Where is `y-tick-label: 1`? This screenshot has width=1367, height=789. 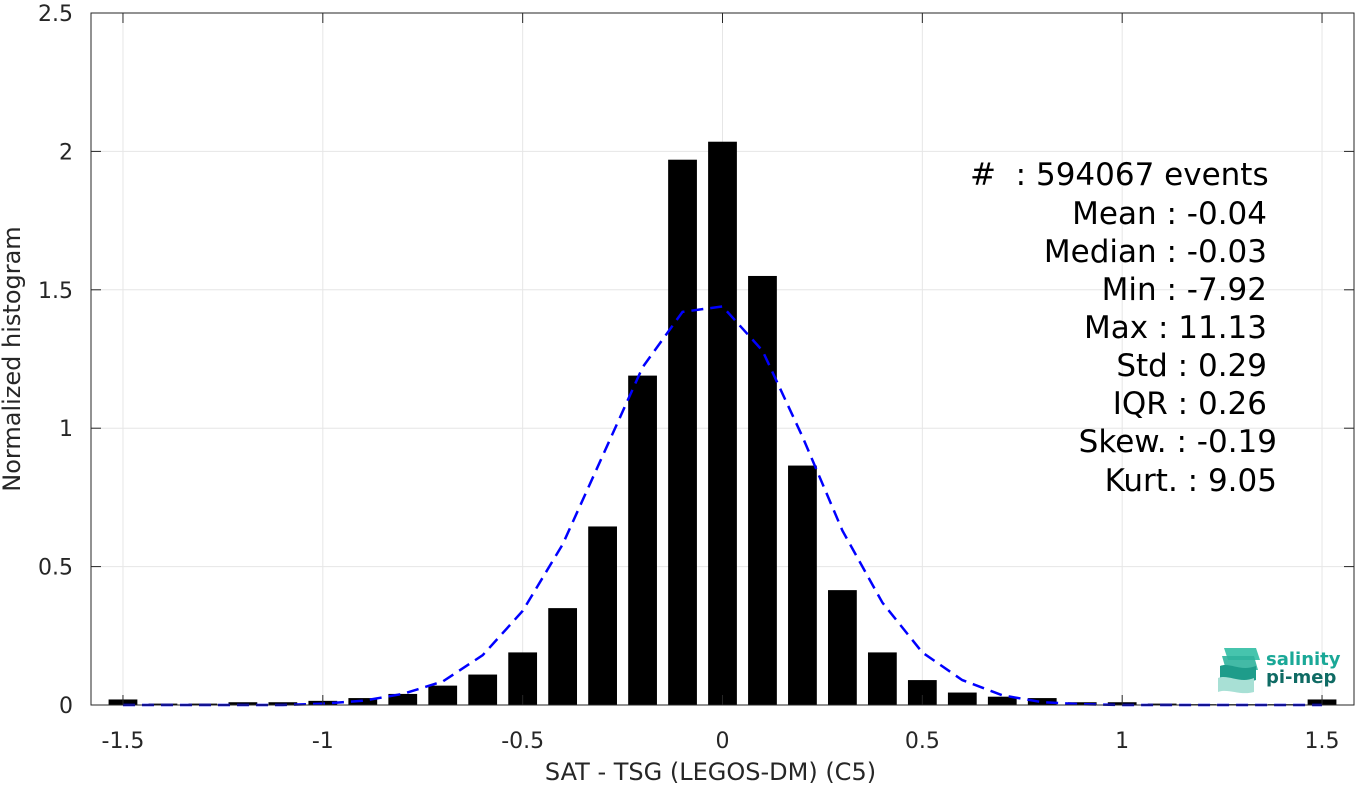
y-tick-label: 1 is located at coordinates (66, 429).